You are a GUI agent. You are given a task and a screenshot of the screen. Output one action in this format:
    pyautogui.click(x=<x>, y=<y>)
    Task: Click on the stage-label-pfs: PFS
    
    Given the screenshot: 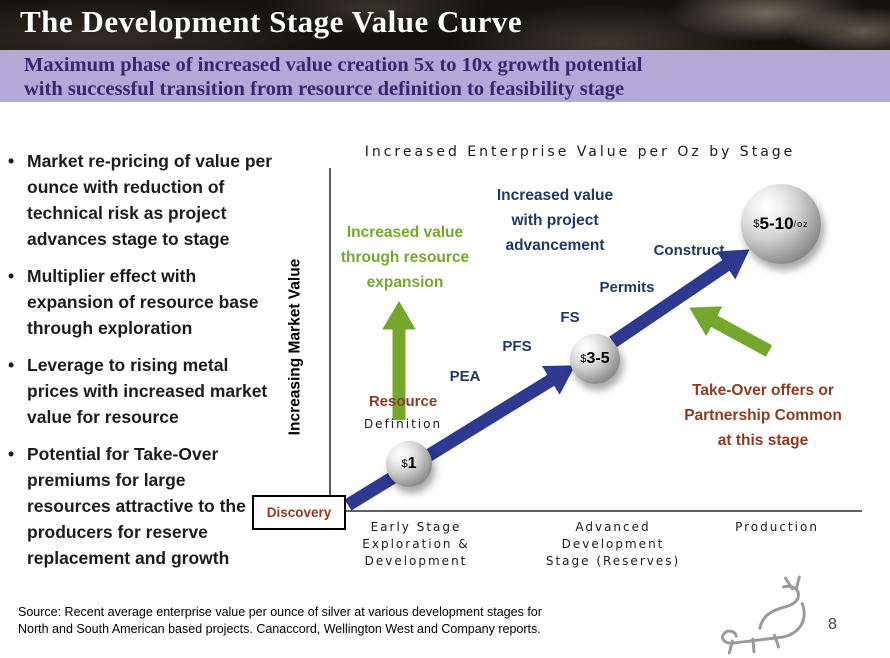 What is the action you would take?
    pyautogui.click(x=517, y=346)
    